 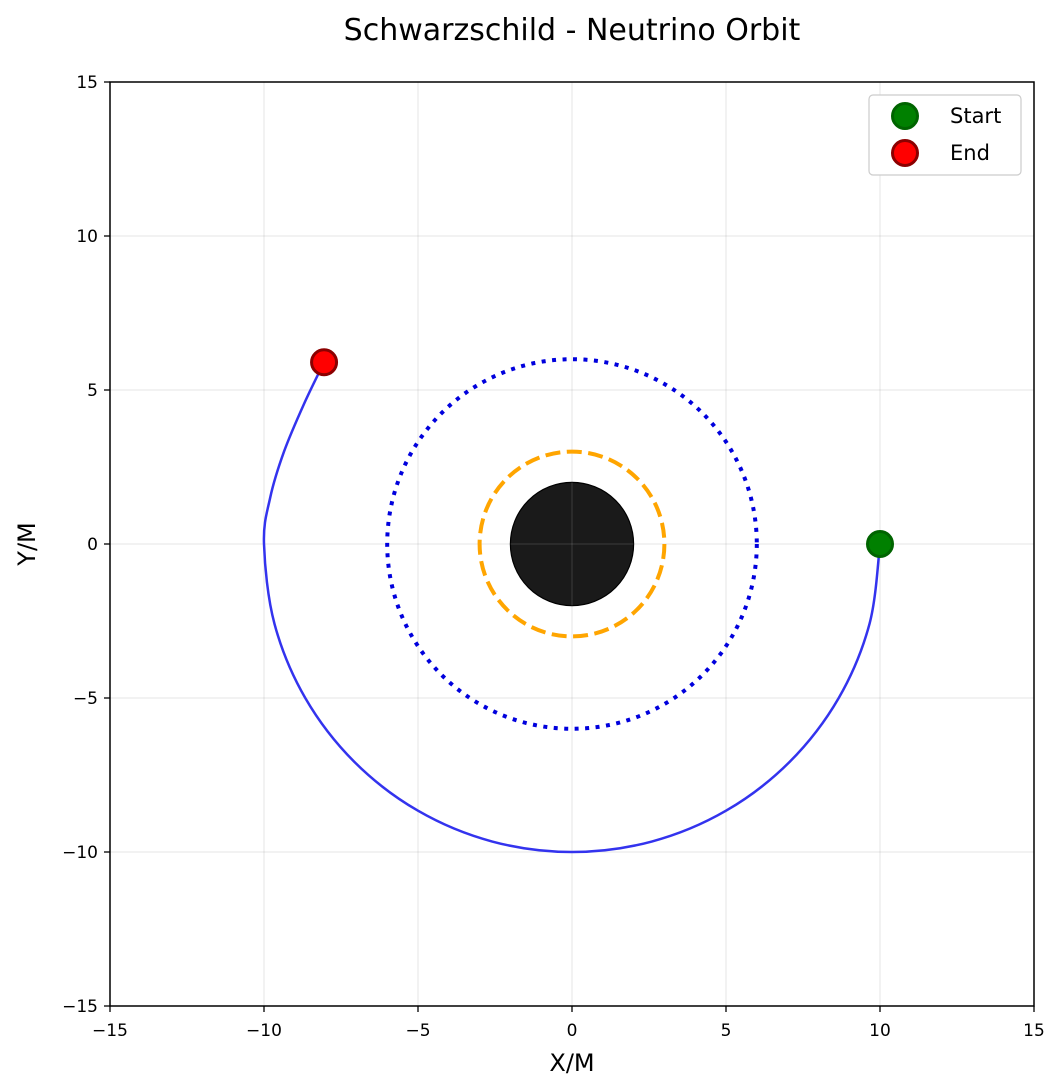 I want to click on legend: Start End, so click(x=945, y=135).